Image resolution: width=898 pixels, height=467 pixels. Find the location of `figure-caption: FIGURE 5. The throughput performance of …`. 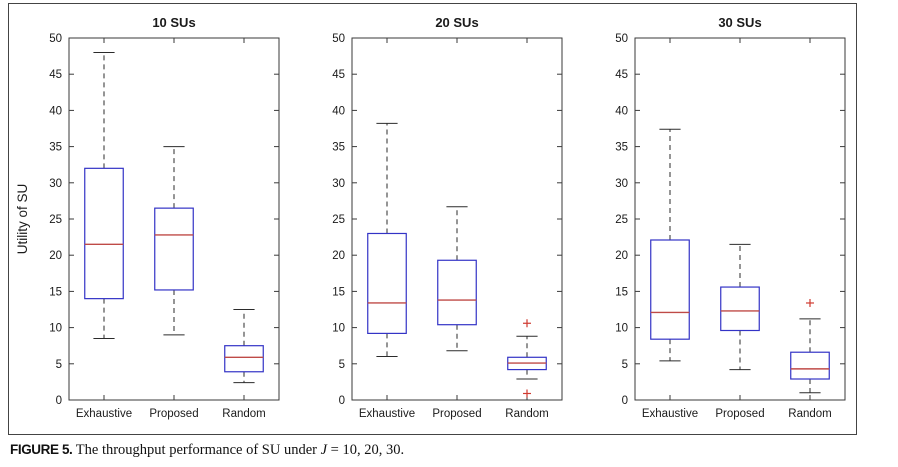

figure-caption: FIGURE 5. The throughput performance of … is located at coordinates (440, 450).